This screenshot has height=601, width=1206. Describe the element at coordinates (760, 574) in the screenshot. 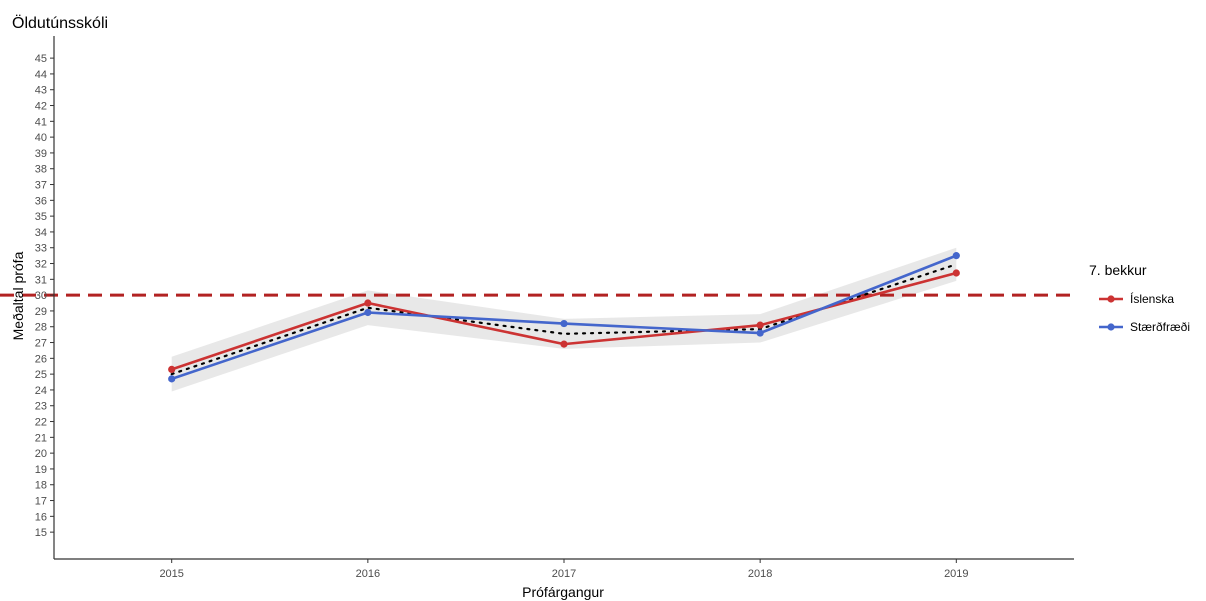

I see `x-tick-label: 2018` at that location.